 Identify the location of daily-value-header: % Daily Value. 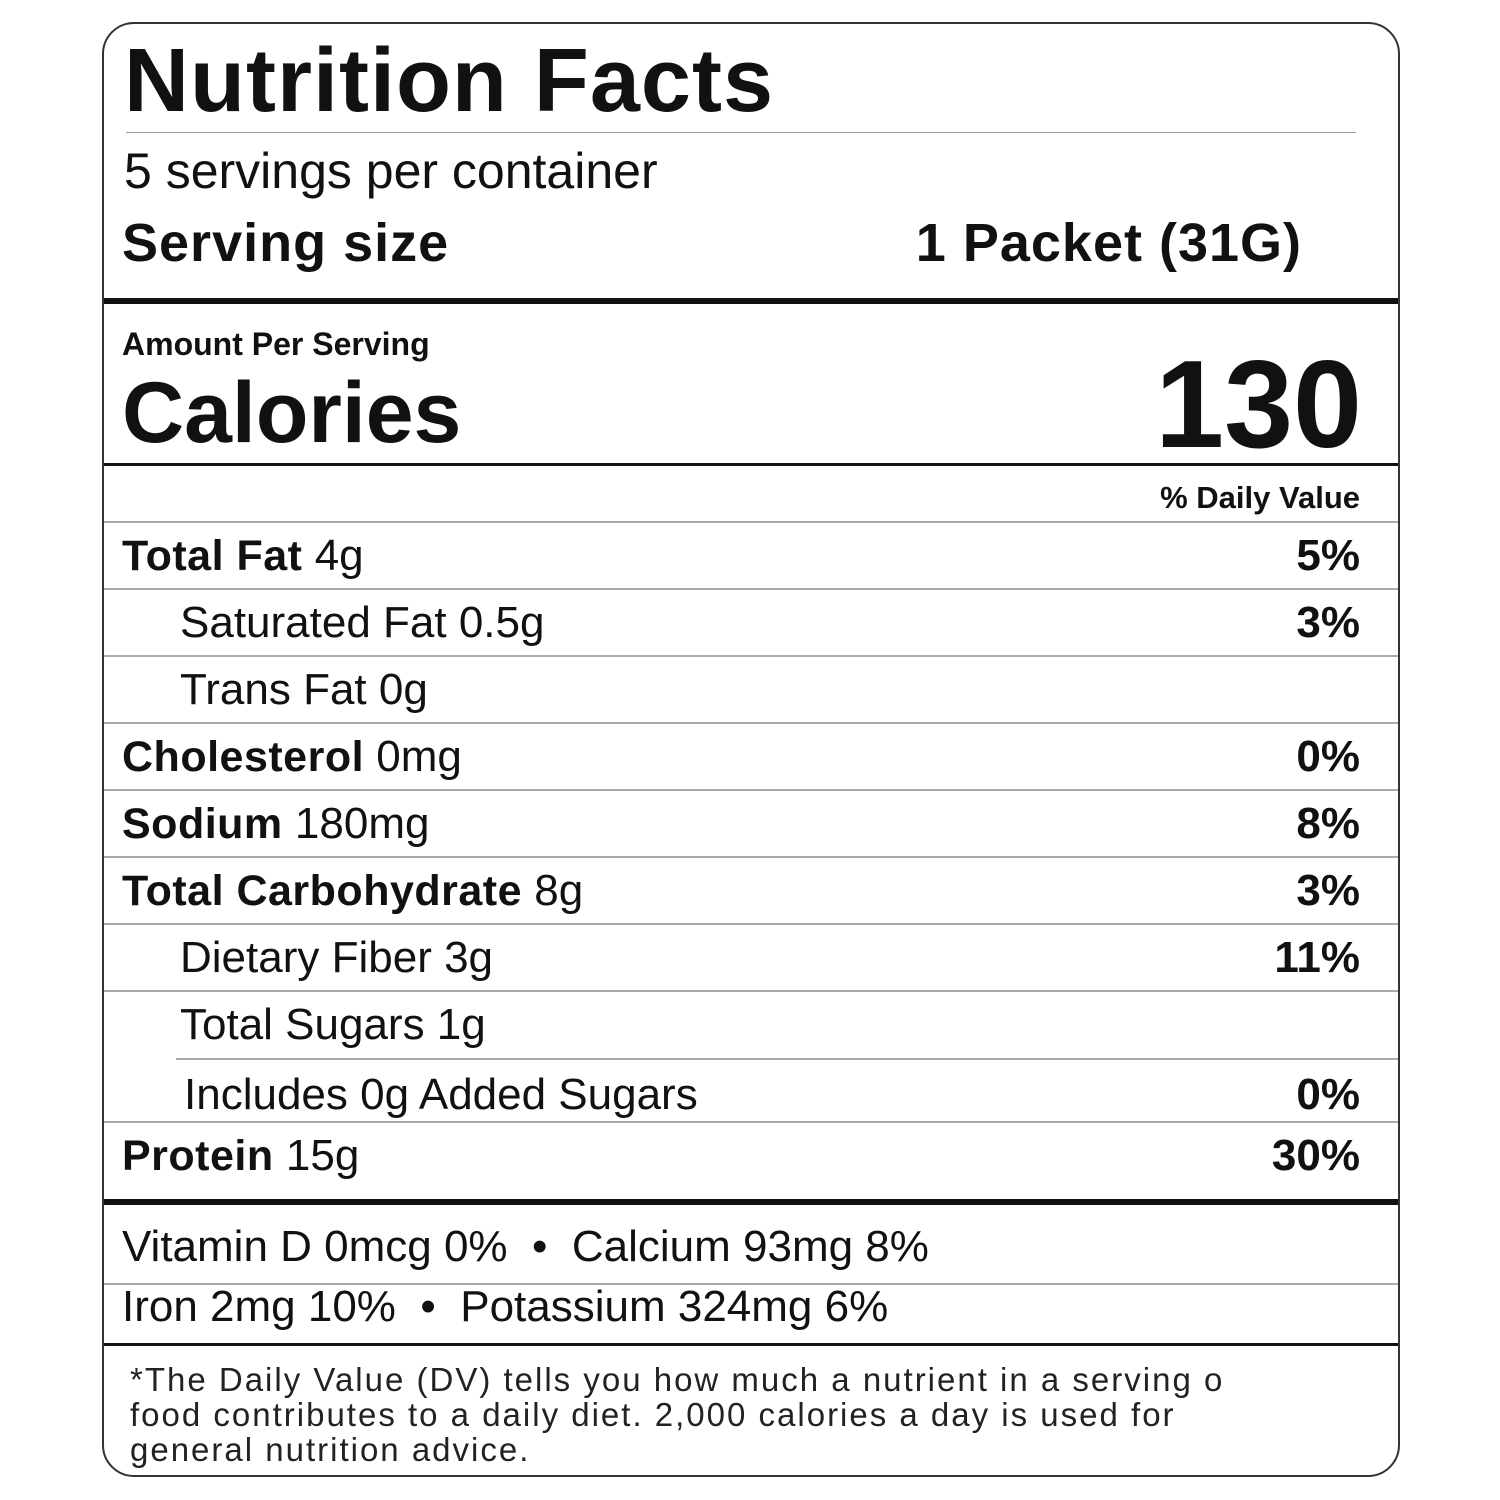
(1260, 497).